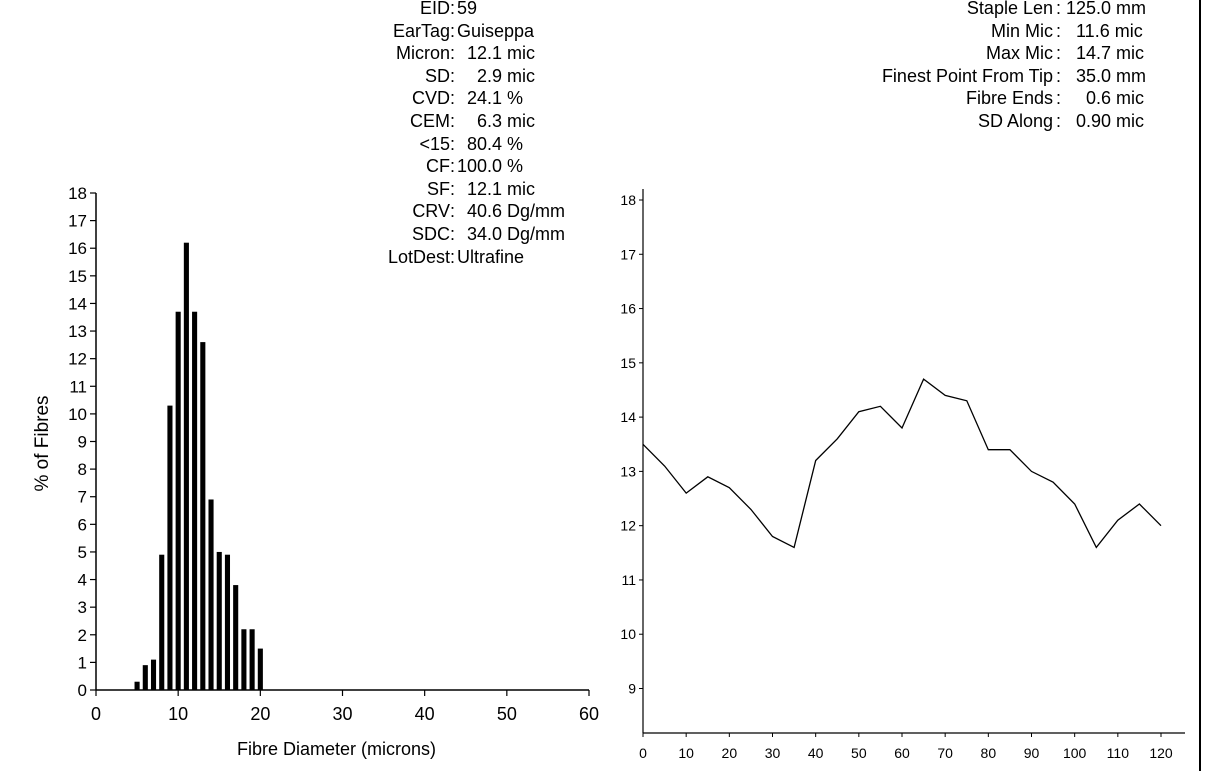 The height and width of the screenshot is (771, 1207). I want to click on right-stat-row: Staple Len:125.0 mm, so click(953, 10).